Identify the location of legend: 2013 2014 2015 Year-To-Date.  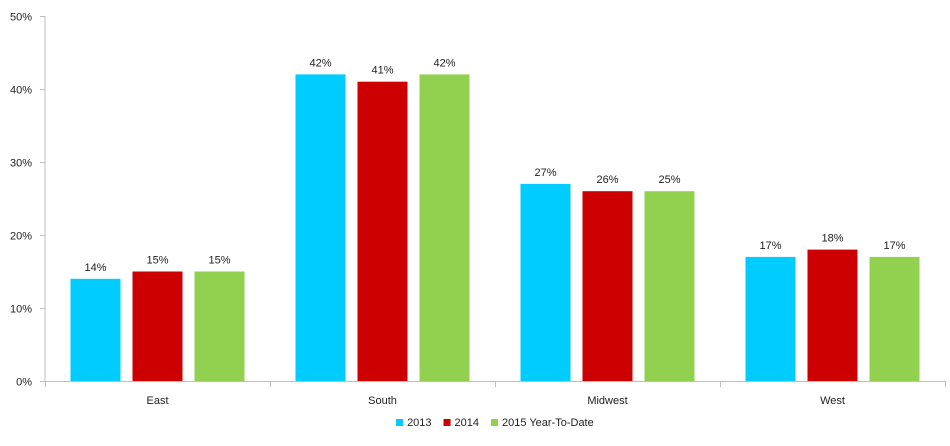
(495, 423).